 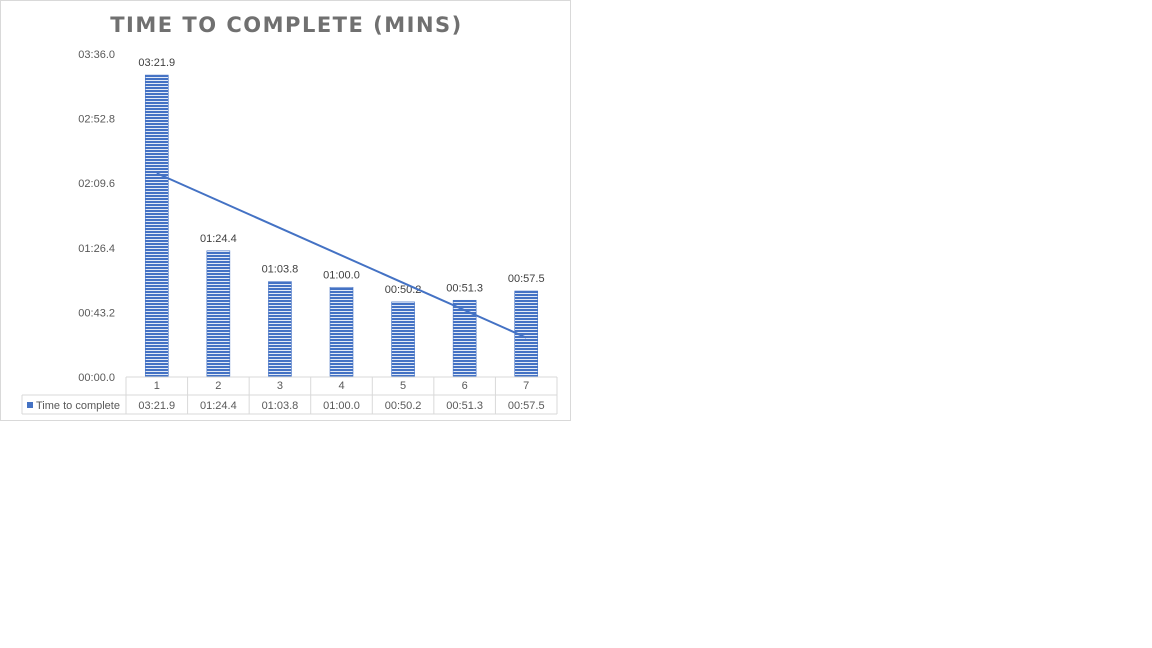 What do you see at coordinates (218, 386) in the screenshot?
I see `x-tick-label: 2` at bounding box center [218, 386].